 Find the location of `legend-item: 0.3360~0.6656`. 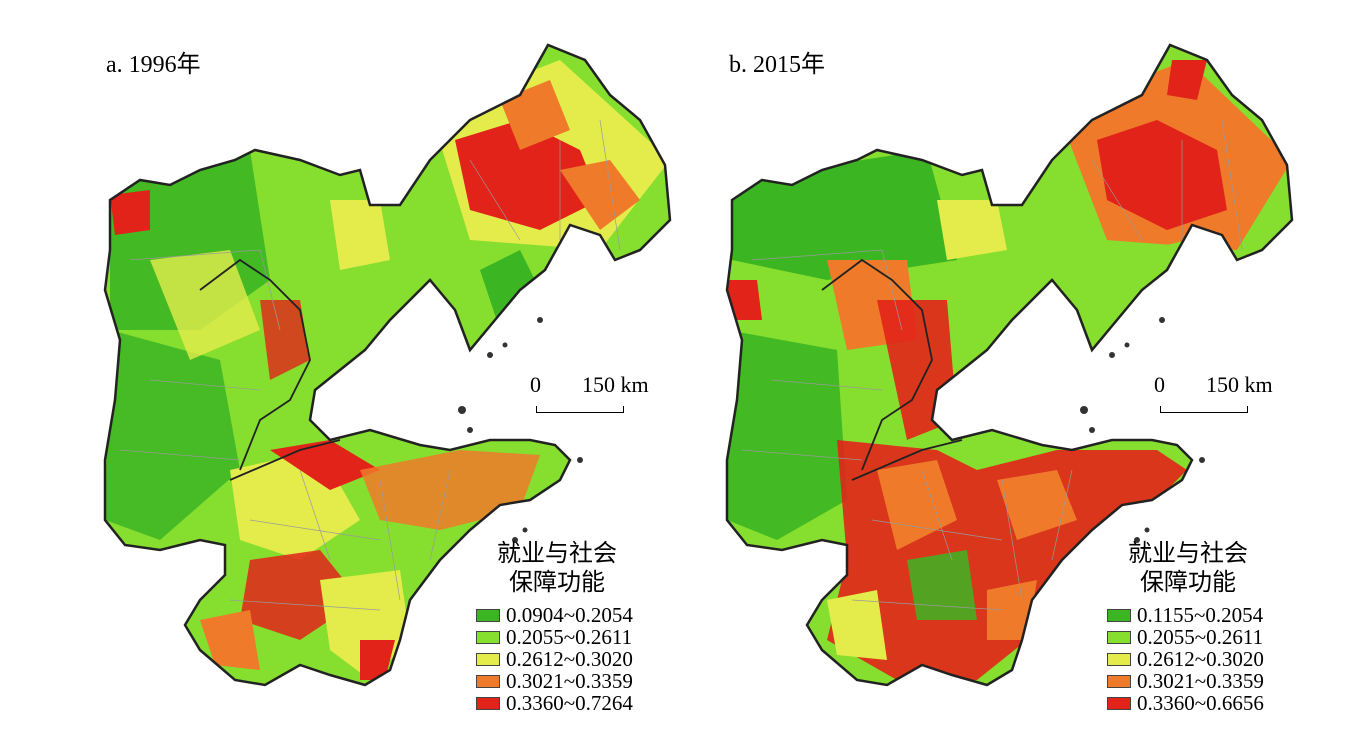

legend-item: 0.3360~0.6656 is located at coordinates (1212, 703).